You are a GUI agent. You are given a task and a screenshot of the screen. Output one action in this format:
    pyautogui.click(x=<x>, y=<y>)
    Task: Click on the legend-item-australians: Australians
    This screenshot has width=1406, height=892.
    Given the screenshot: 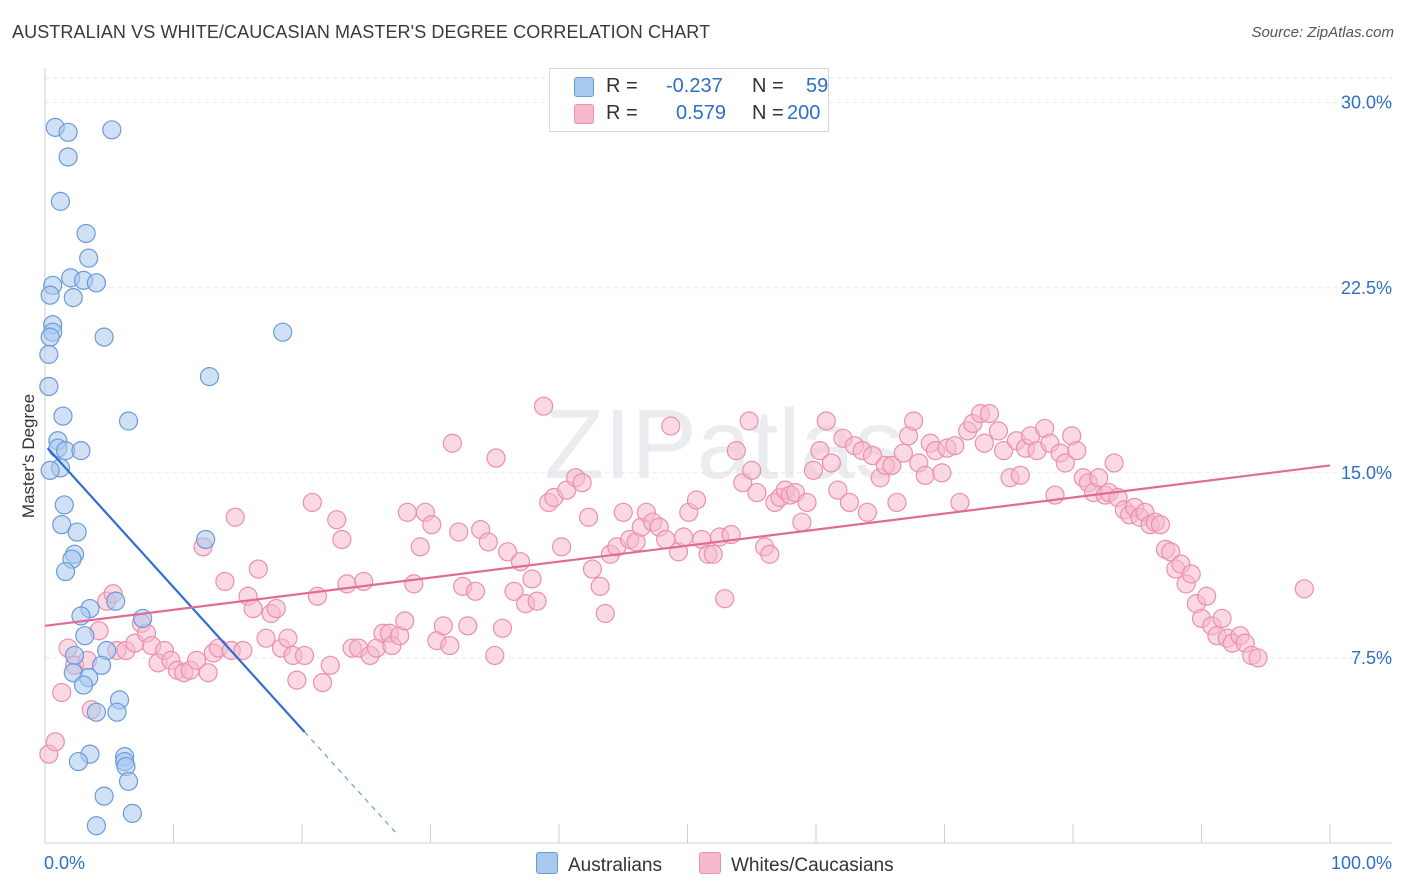 What is the action you would take?
    pyautogui.click(x=599, y=864)
    